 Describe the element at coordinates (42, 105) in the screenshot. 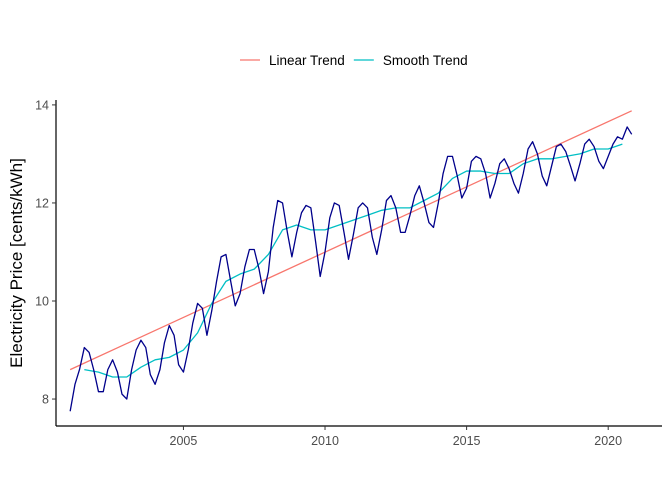

I see `y-tick-label: 14` at that location.